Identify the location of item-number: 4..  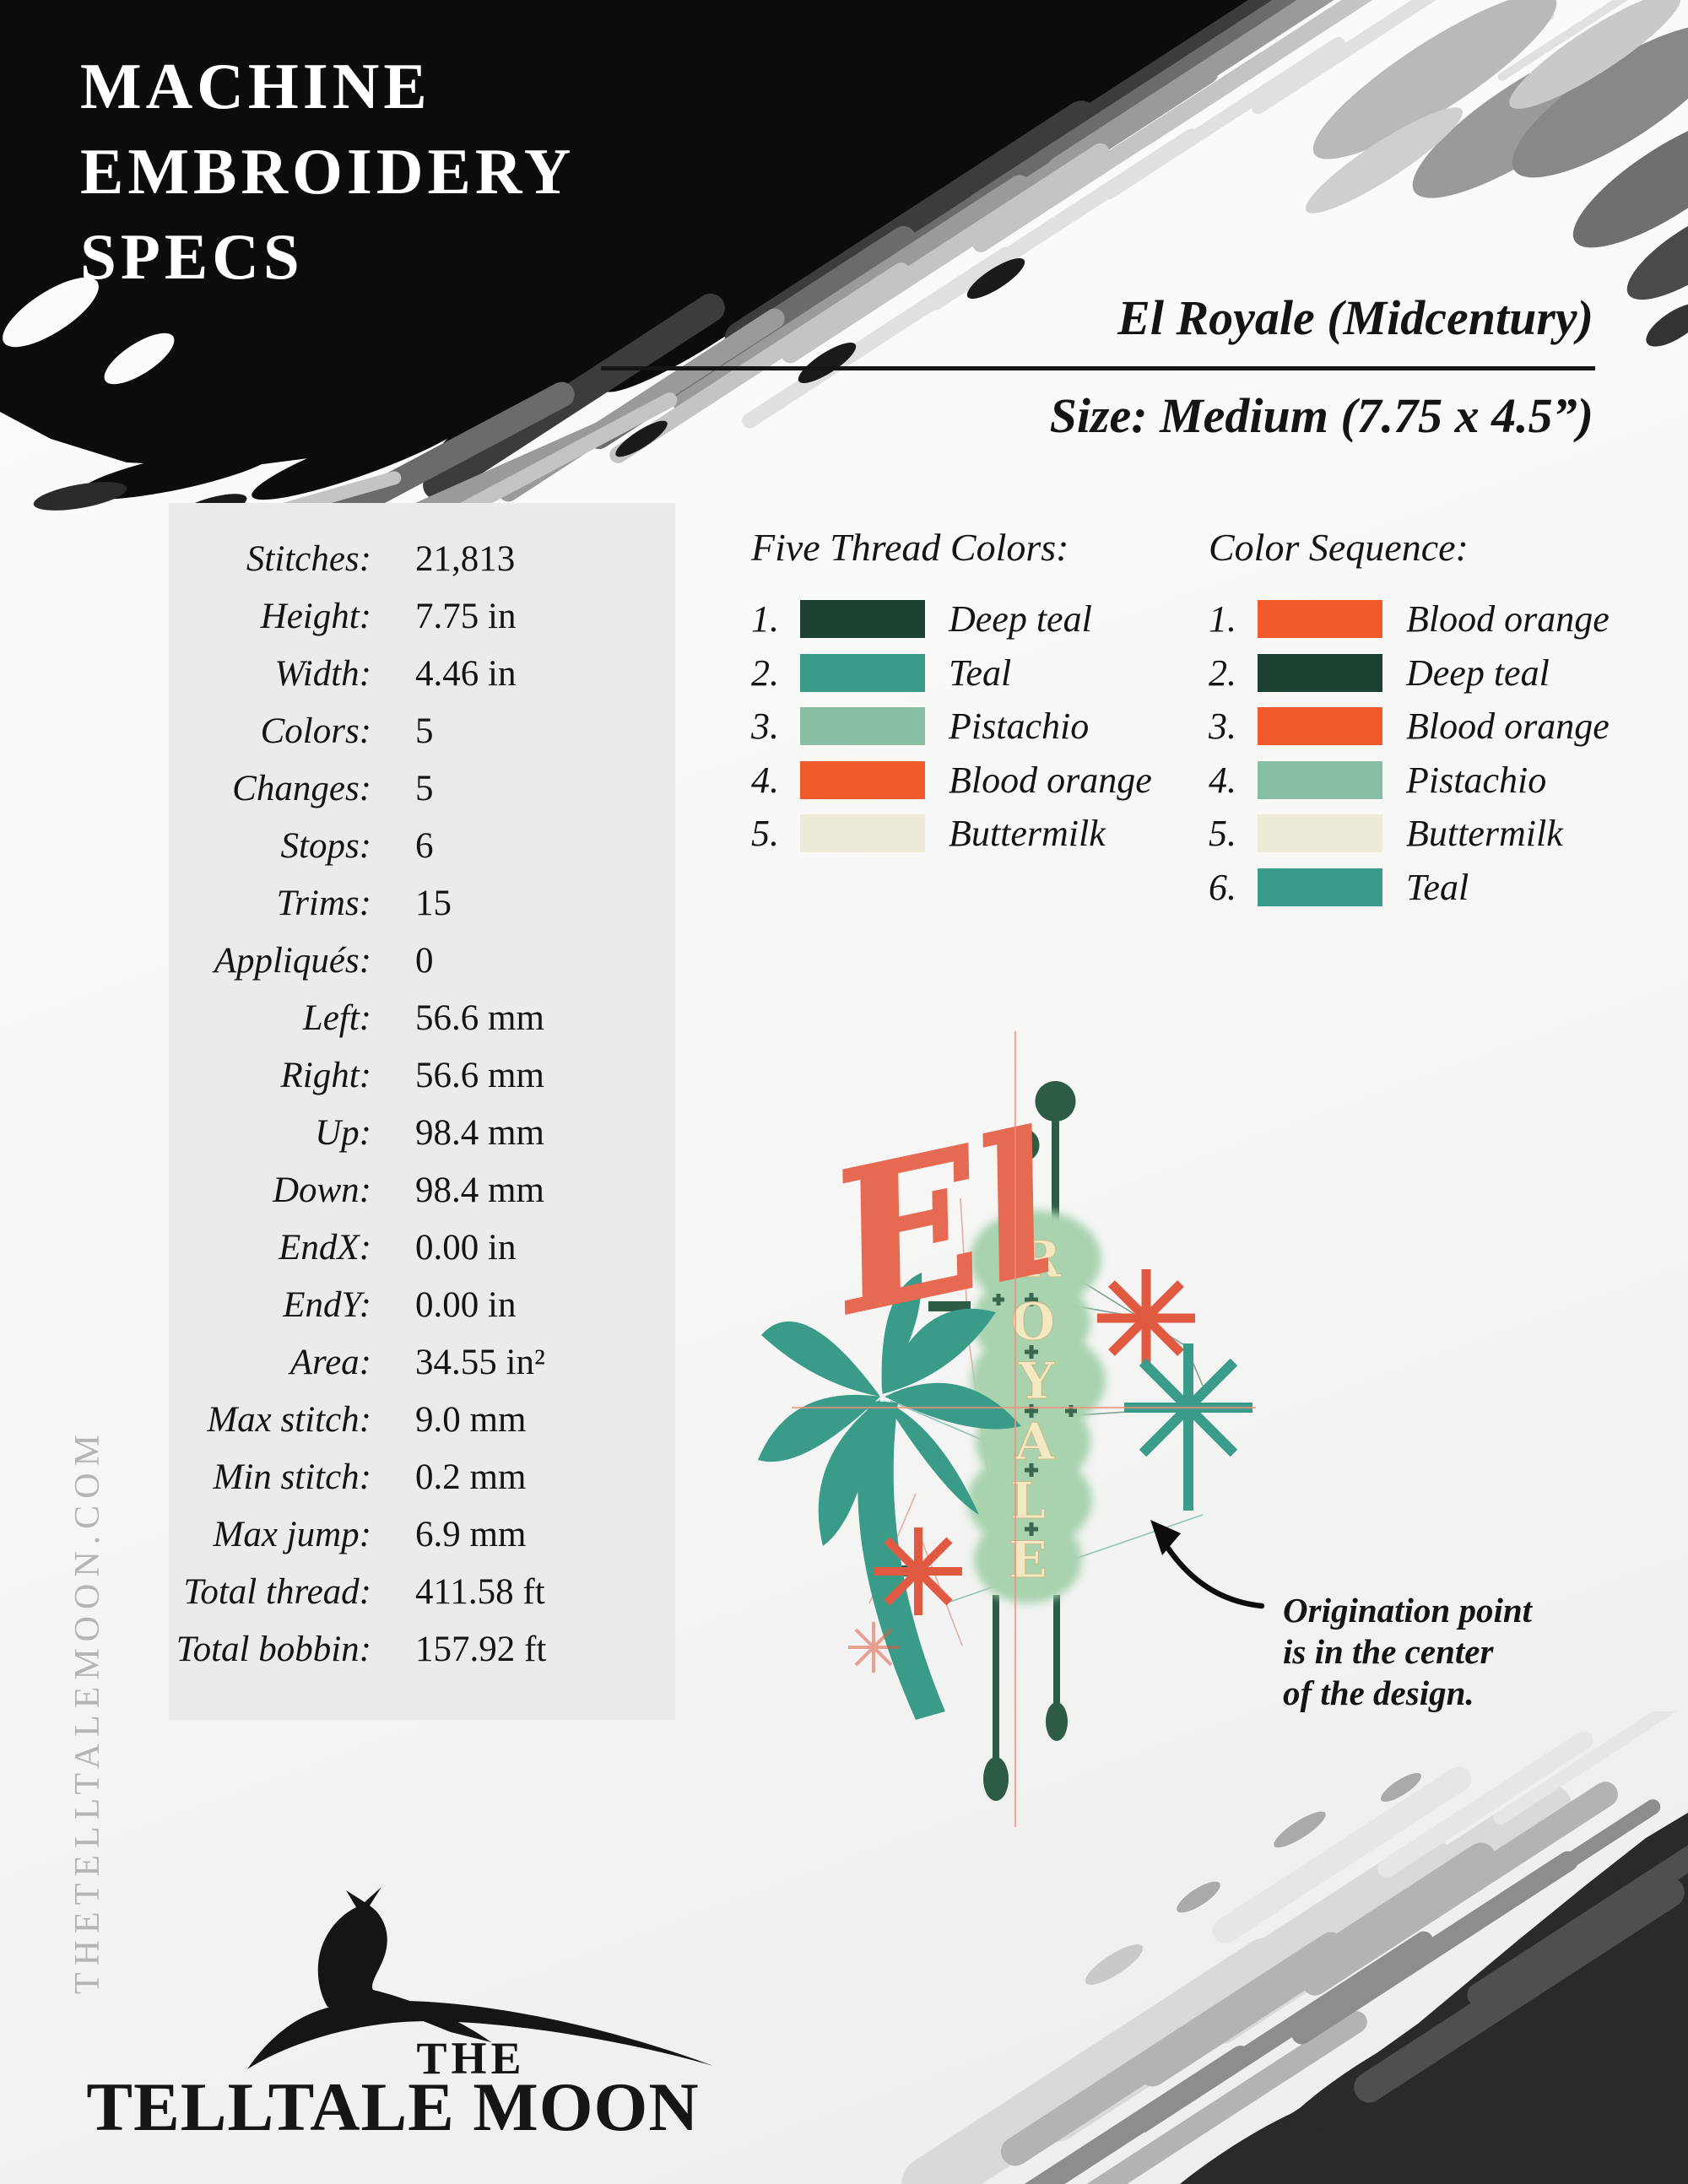
(765, 780).